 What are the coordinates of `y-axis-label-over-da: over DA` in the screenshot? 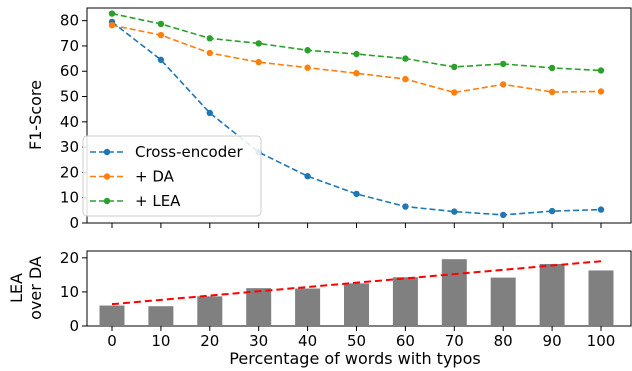 It's located at (35, 288).